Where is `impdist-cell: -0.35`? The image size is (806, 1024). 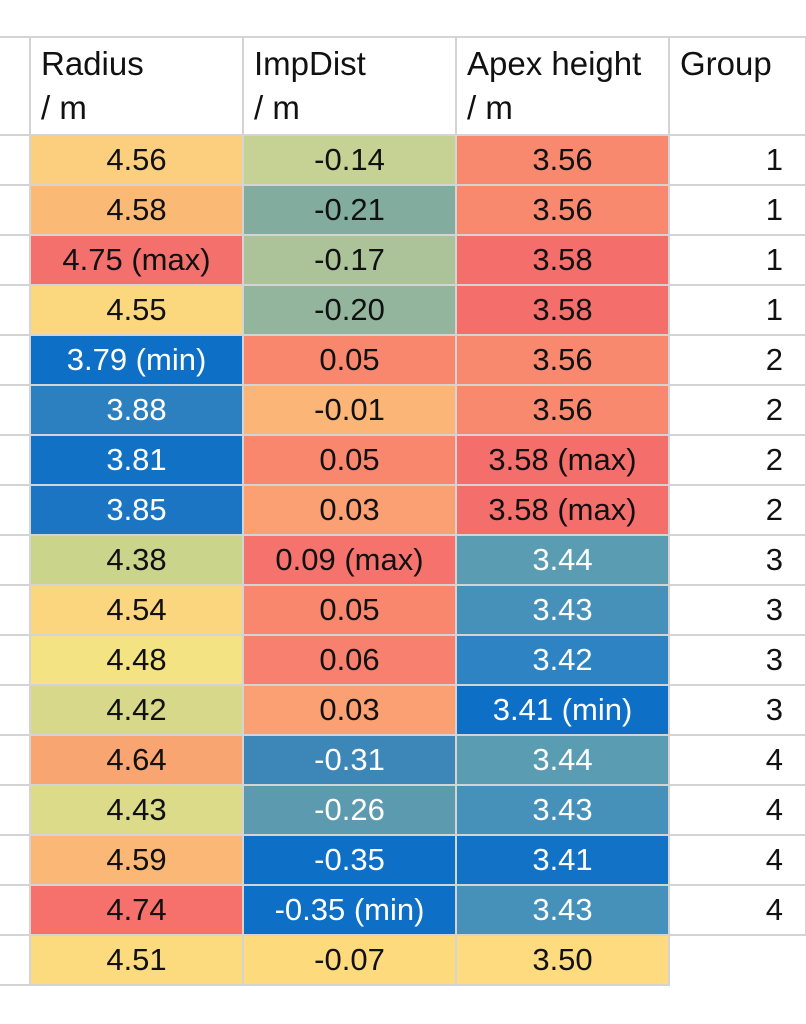 impdist-cell: -0.35 is located at coordinates (349, 860).